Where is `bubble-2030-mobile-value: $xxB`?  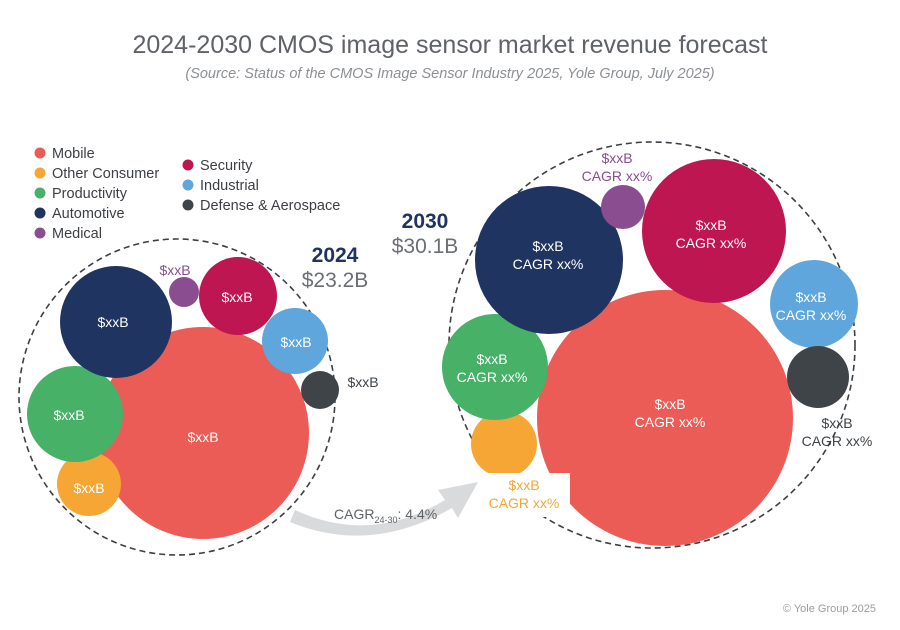 bubble-2030-mobile-value: $xxB is located at coordinates (669, 404).